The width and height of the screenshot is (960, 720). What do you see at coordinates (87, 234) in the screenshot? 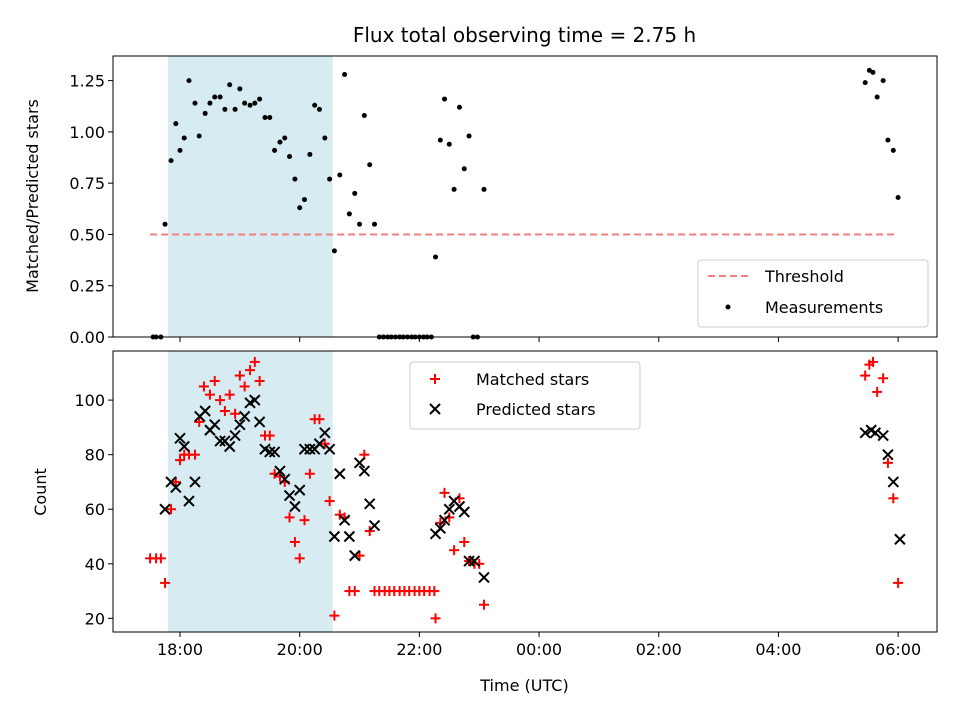
I see `y-tick-label: 0.50` at bounding box center [87, 234].